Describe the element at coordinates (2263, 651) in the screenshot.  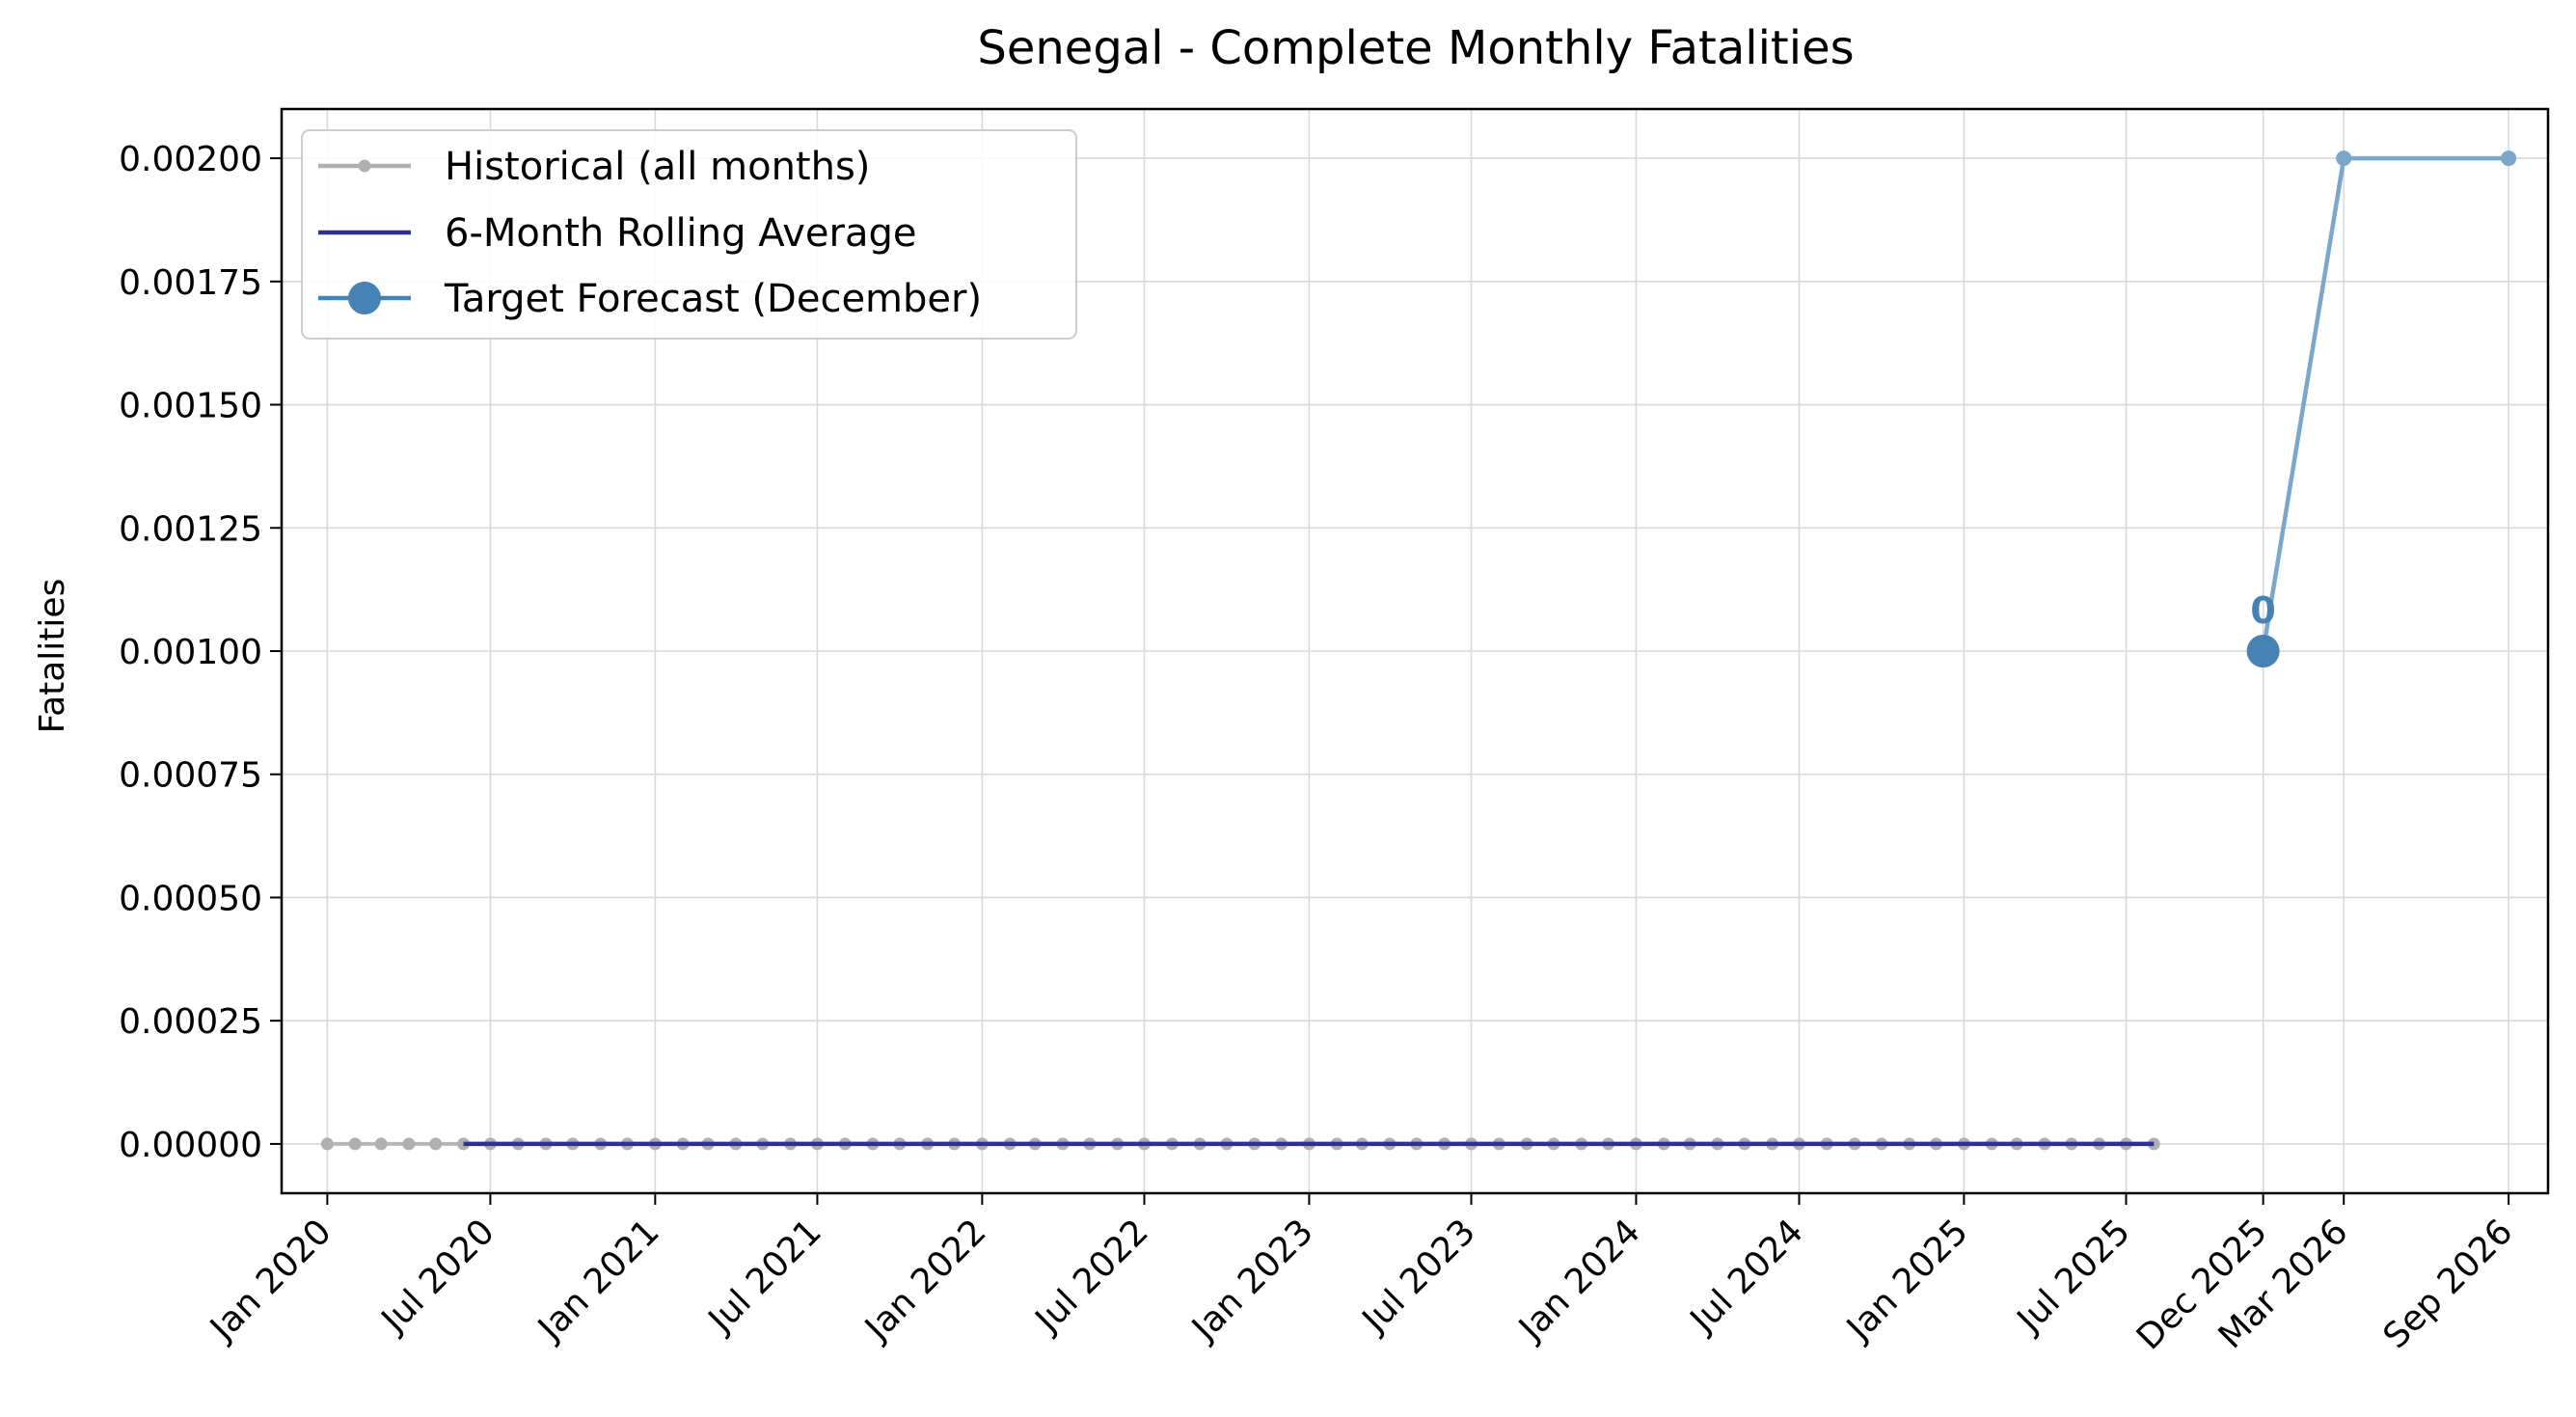
I see `target-forecast-point` at that location.